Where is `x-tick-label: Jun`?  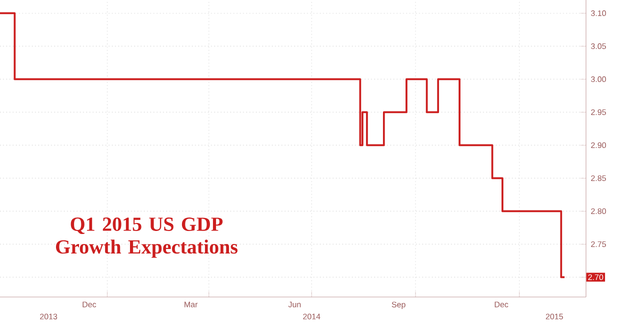
x-tick-label: Jun is located at coordinates (294, 305).